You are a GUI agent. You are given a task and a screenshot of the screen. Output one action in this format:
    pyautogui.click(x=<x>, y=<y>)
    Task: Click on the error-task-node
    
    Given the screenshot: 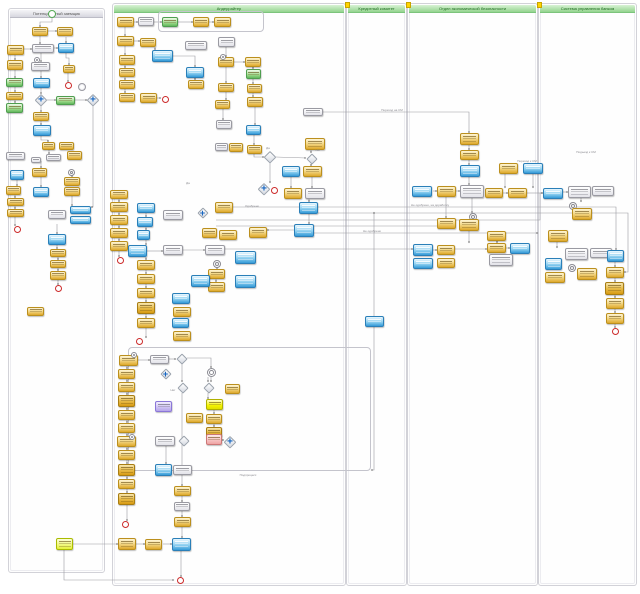 What is the action you would take?
    pyautogui.click(x=214, y=439)
    